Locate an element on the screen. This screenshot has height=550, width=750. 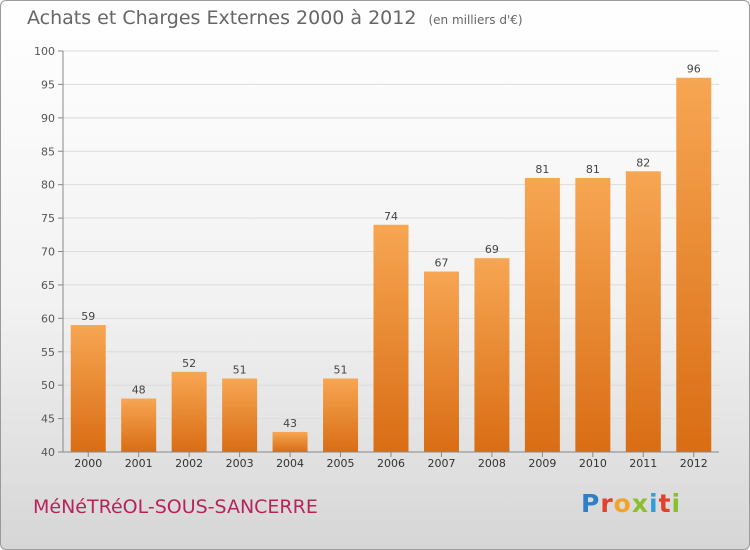
y-tick-label: 80 is located at coordinates (48, 185).